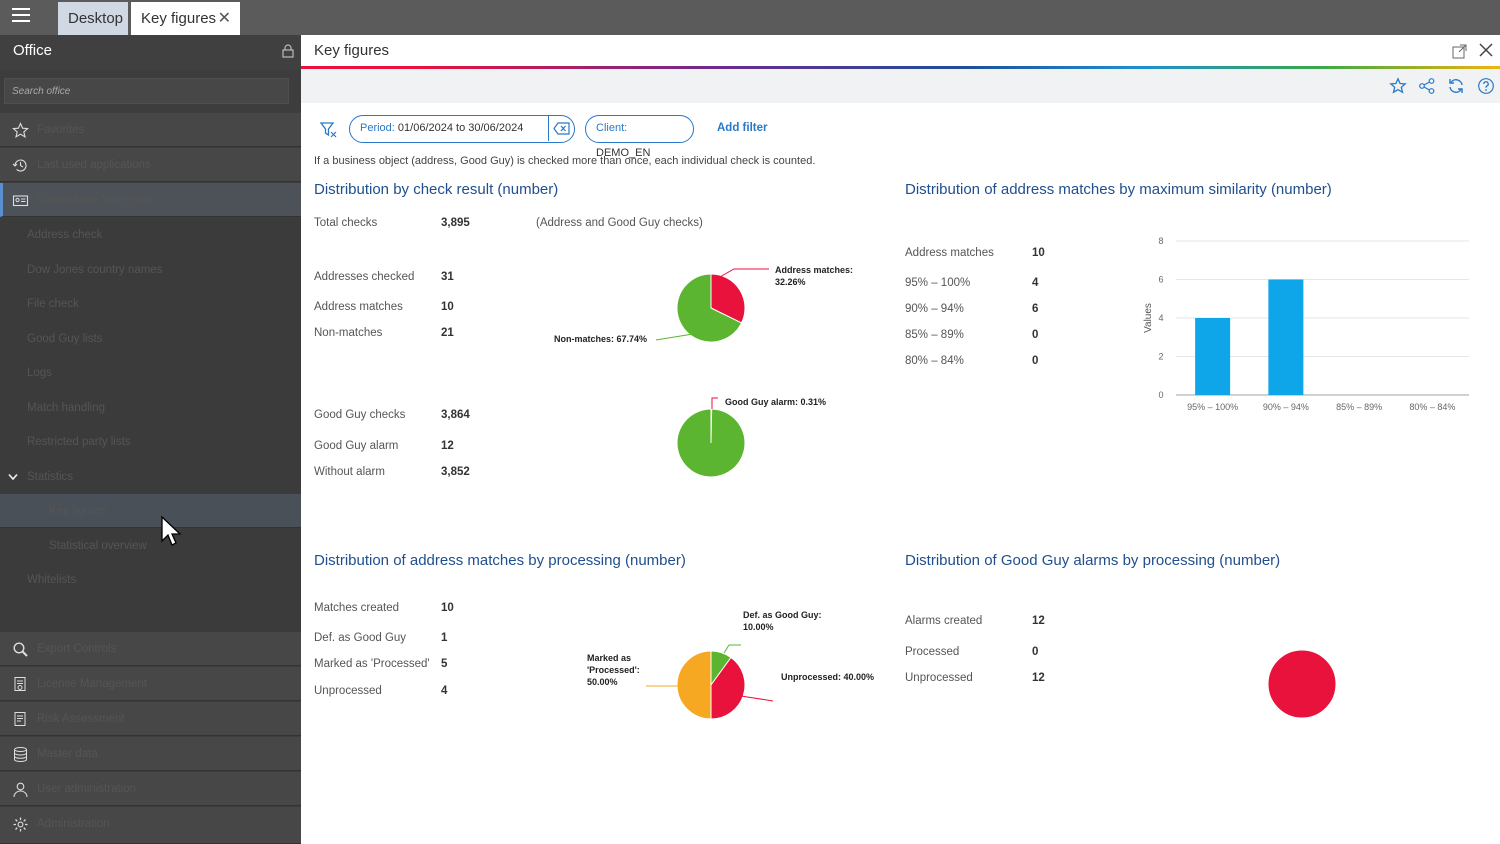  What do you see at coordinates (179, 18) in the screenshot?
I see `tab-key-figures-label: Key figures` at bounding box center [179, 18].